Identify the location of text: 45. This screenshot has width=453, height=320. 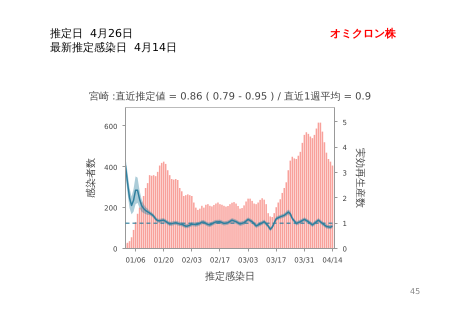
(415, 292).